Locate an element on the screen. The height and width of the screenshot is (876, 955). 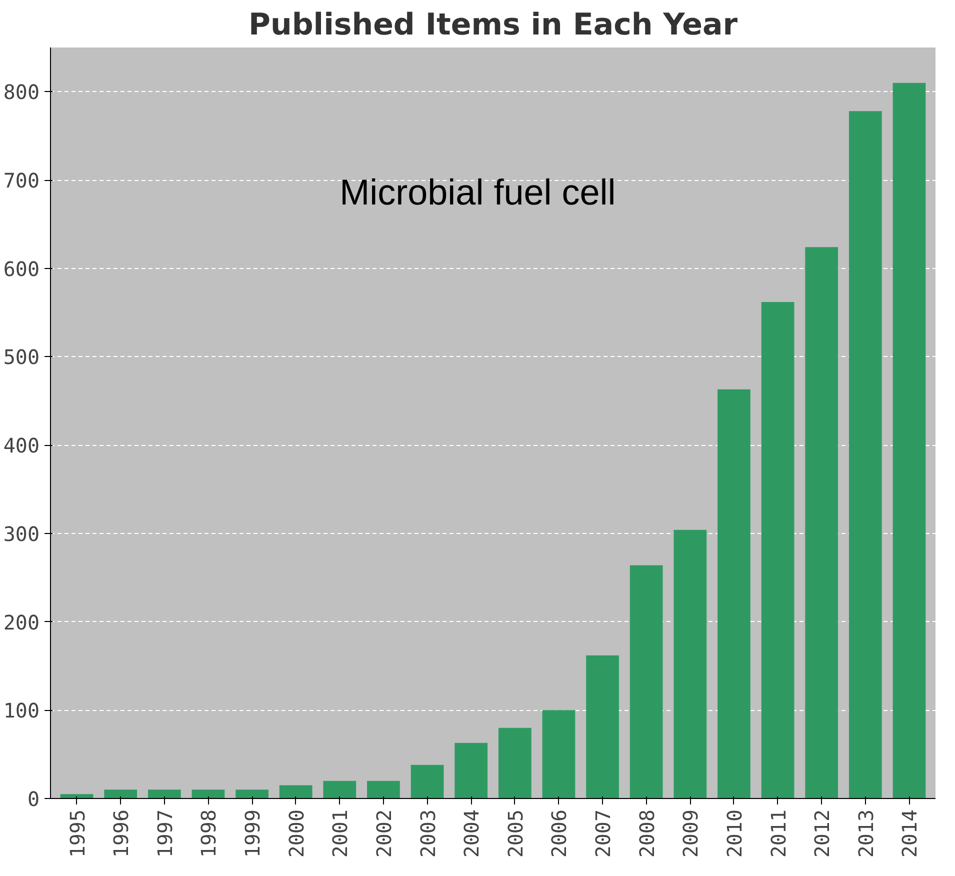
x-tick-label: 2009 is located at coordinates (690, 833).